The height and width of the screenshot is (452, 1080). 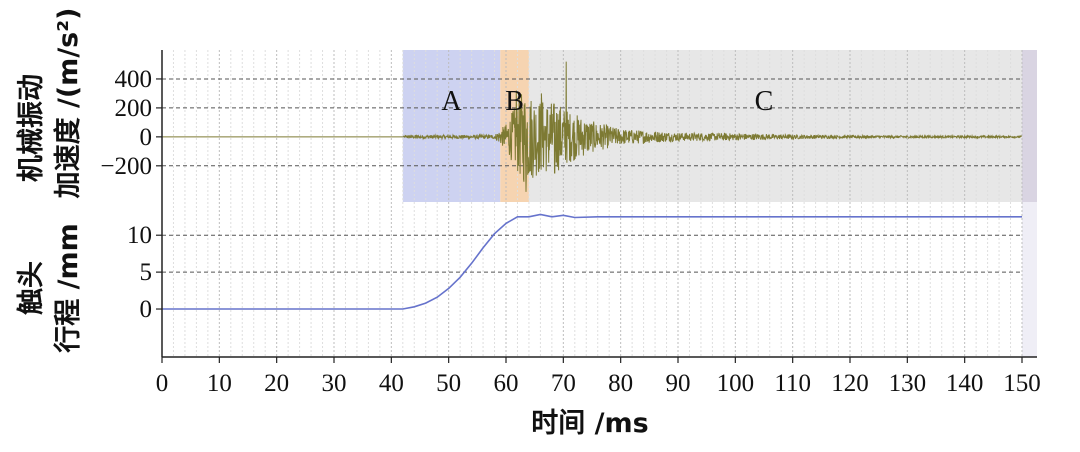 I want to click on x-tick-label: 140, so click(x=965, y=383).